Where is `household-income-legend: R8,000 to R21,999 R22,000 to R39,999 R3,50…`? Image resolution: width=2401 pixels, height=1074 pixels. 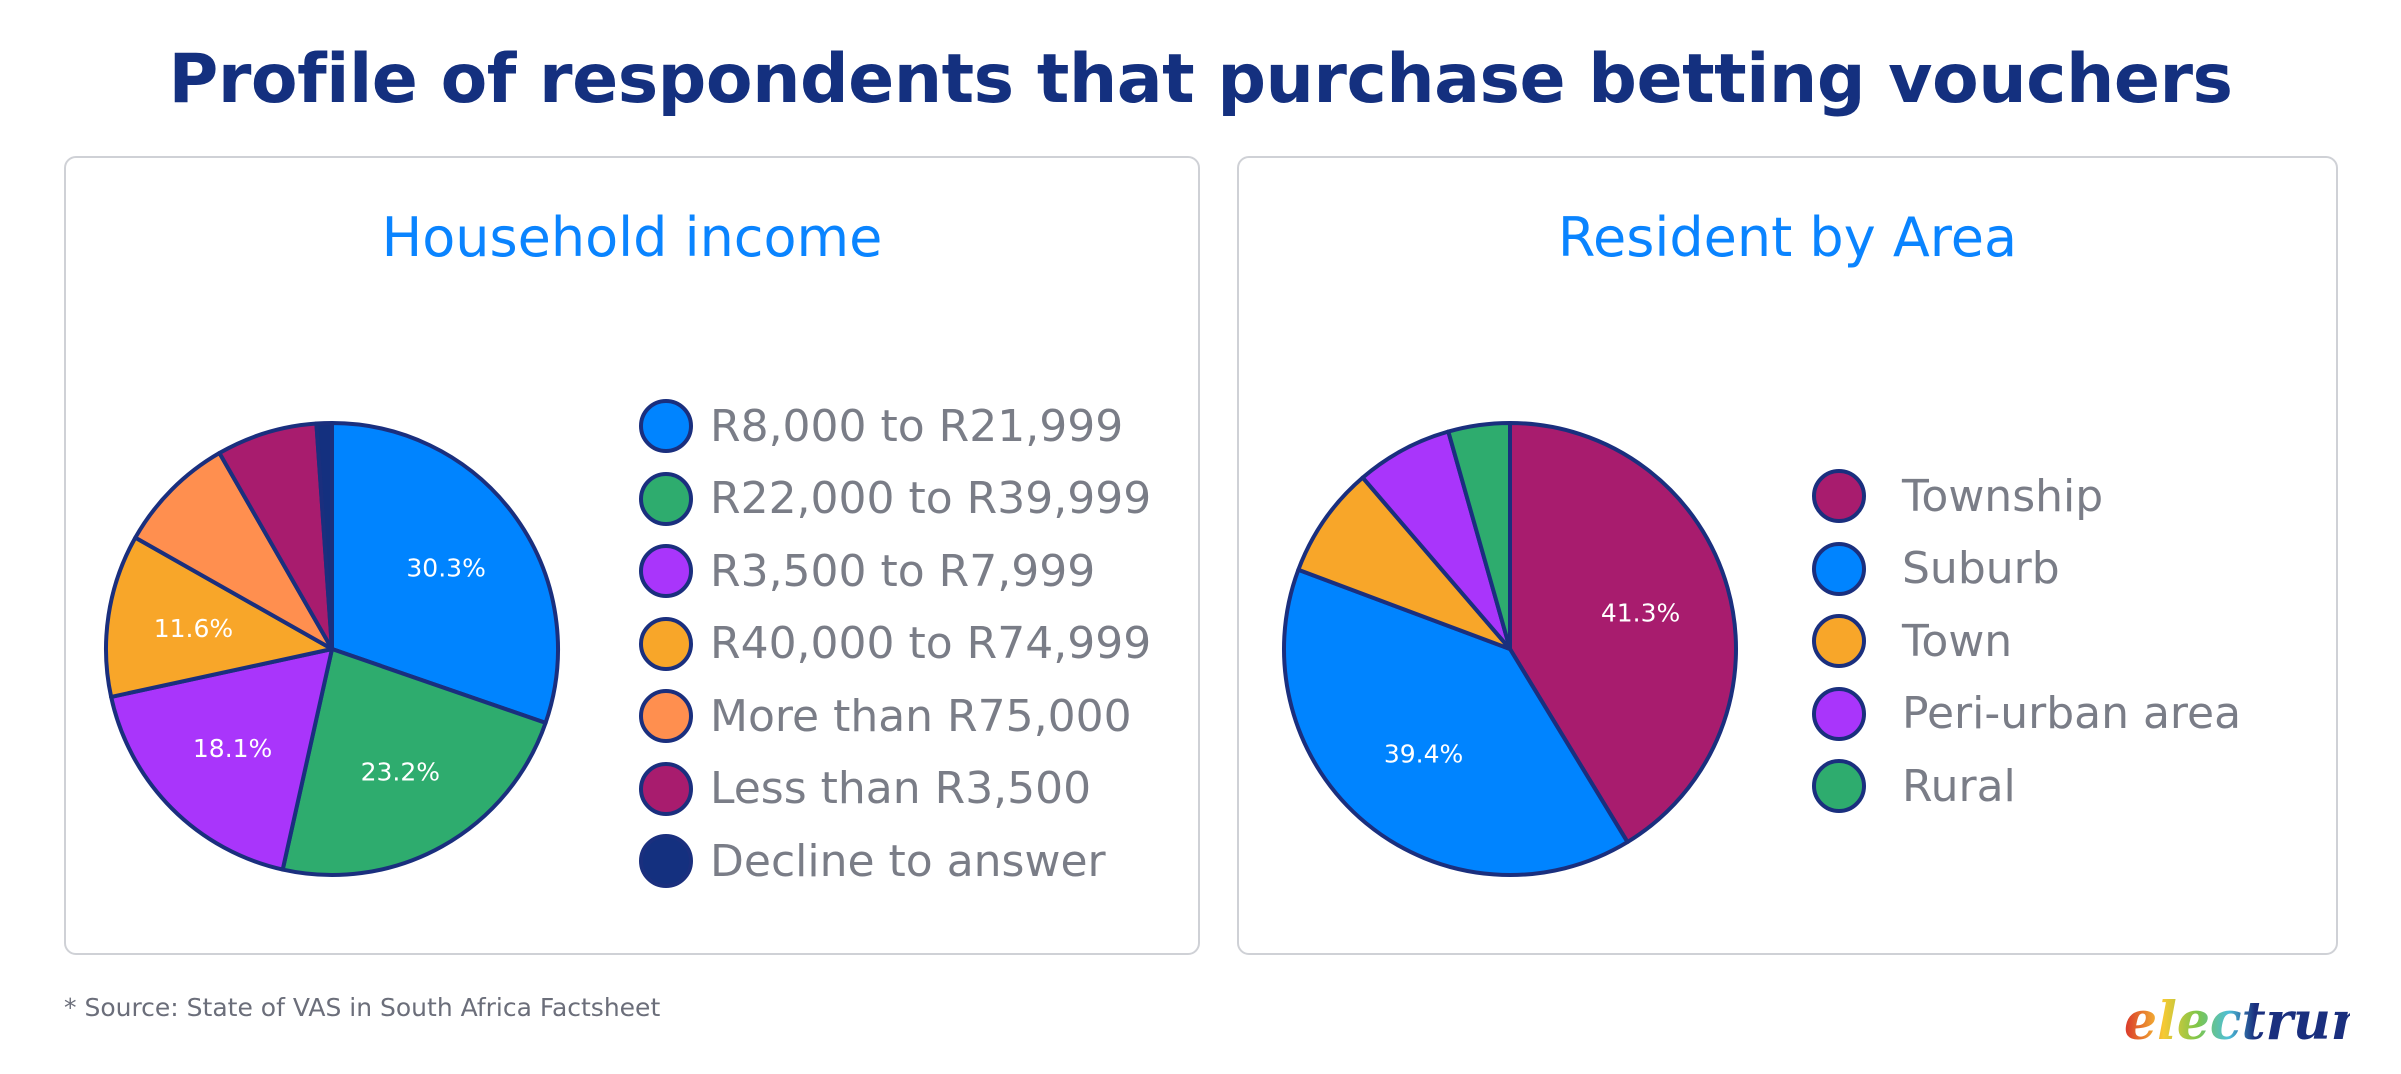
household-income-legend: R8,000 to R21,999 R22,000 to R39,999 R3,50… is located at coordinates (895, 644).